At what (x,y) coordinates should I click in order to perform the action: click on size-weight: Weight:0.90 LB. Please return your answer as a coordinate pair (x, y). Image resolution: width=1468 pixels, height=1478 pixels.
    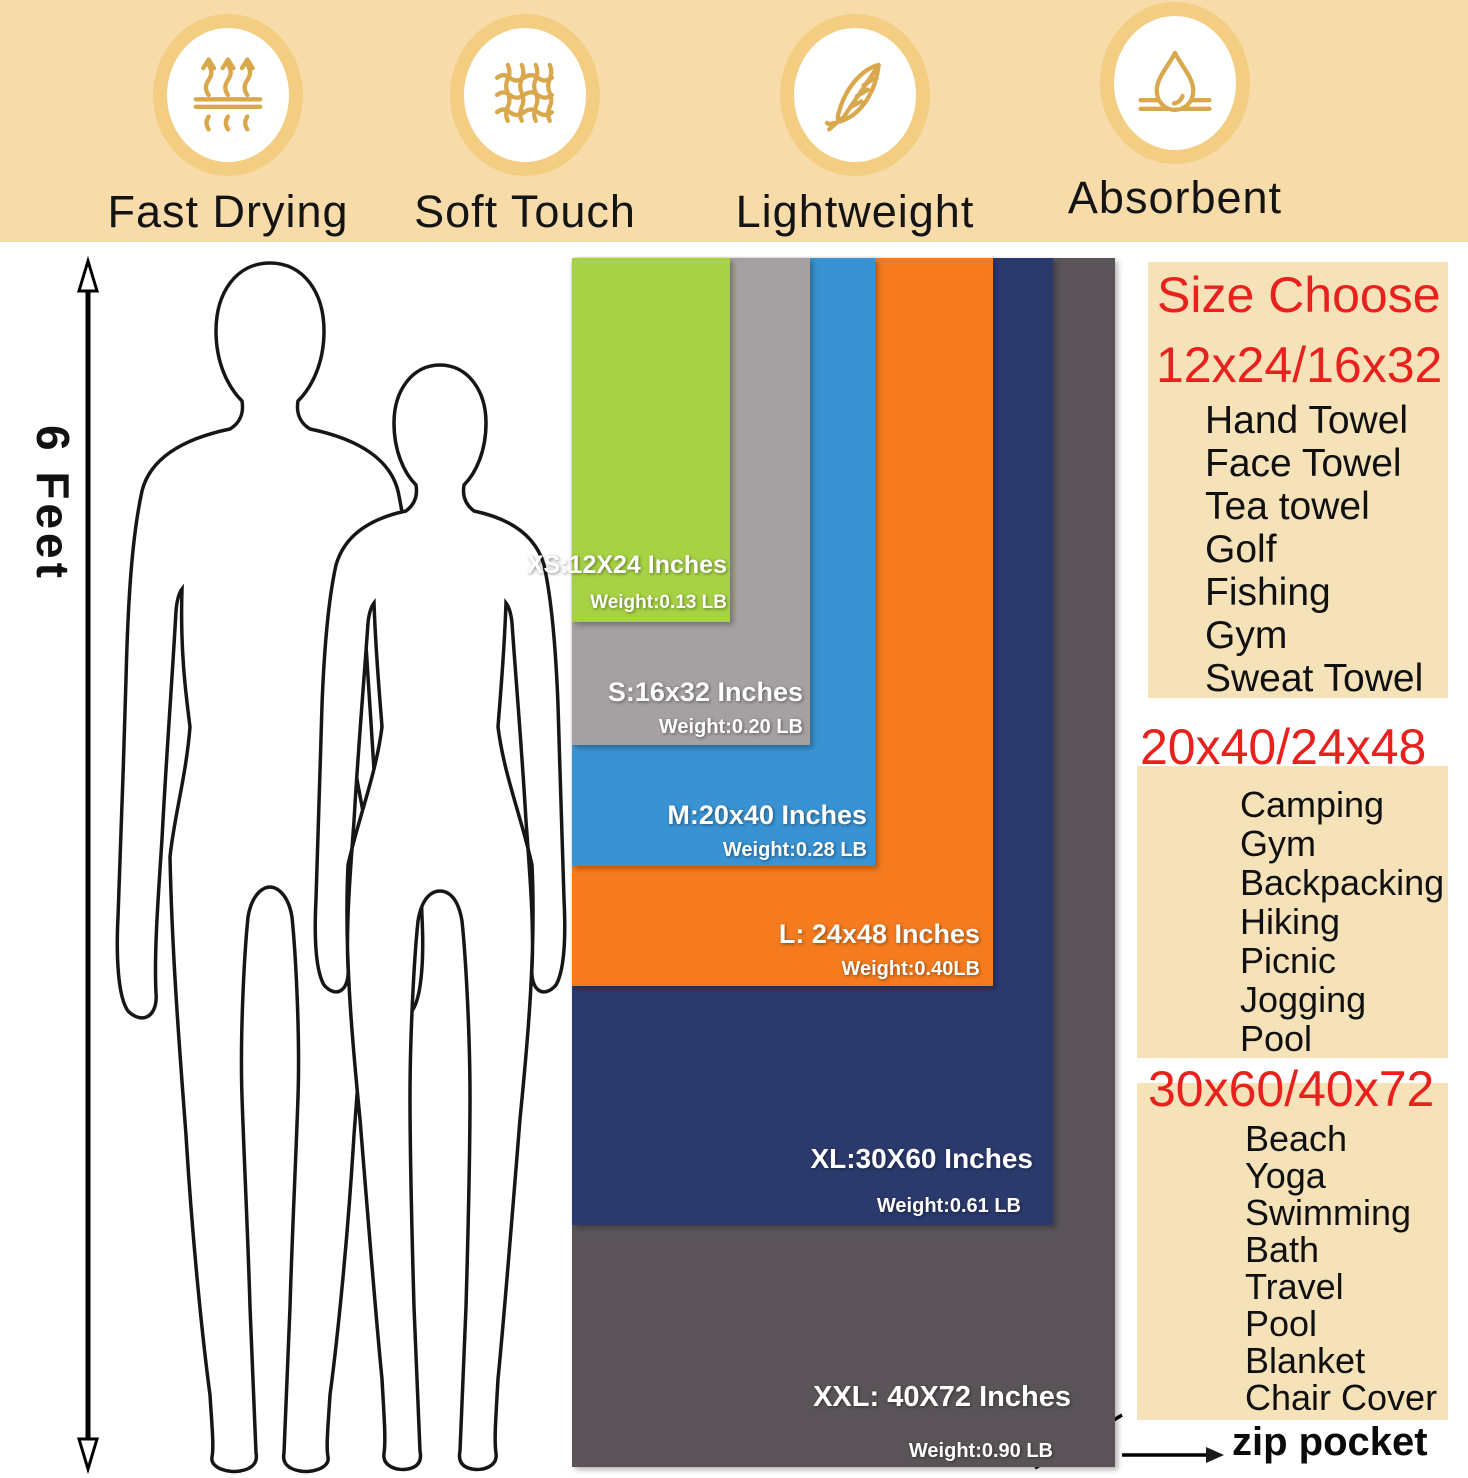
    Looking at the image, I should click on (980, 1451).